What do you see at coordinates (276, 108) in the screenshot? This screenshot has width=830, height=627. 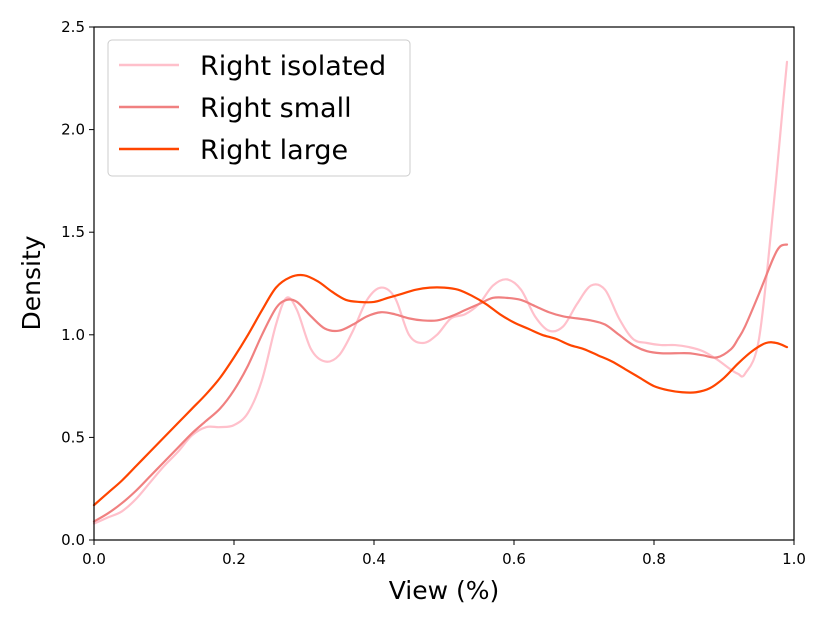 I see `legend-label: Right small` at bounding box center [276, 108].